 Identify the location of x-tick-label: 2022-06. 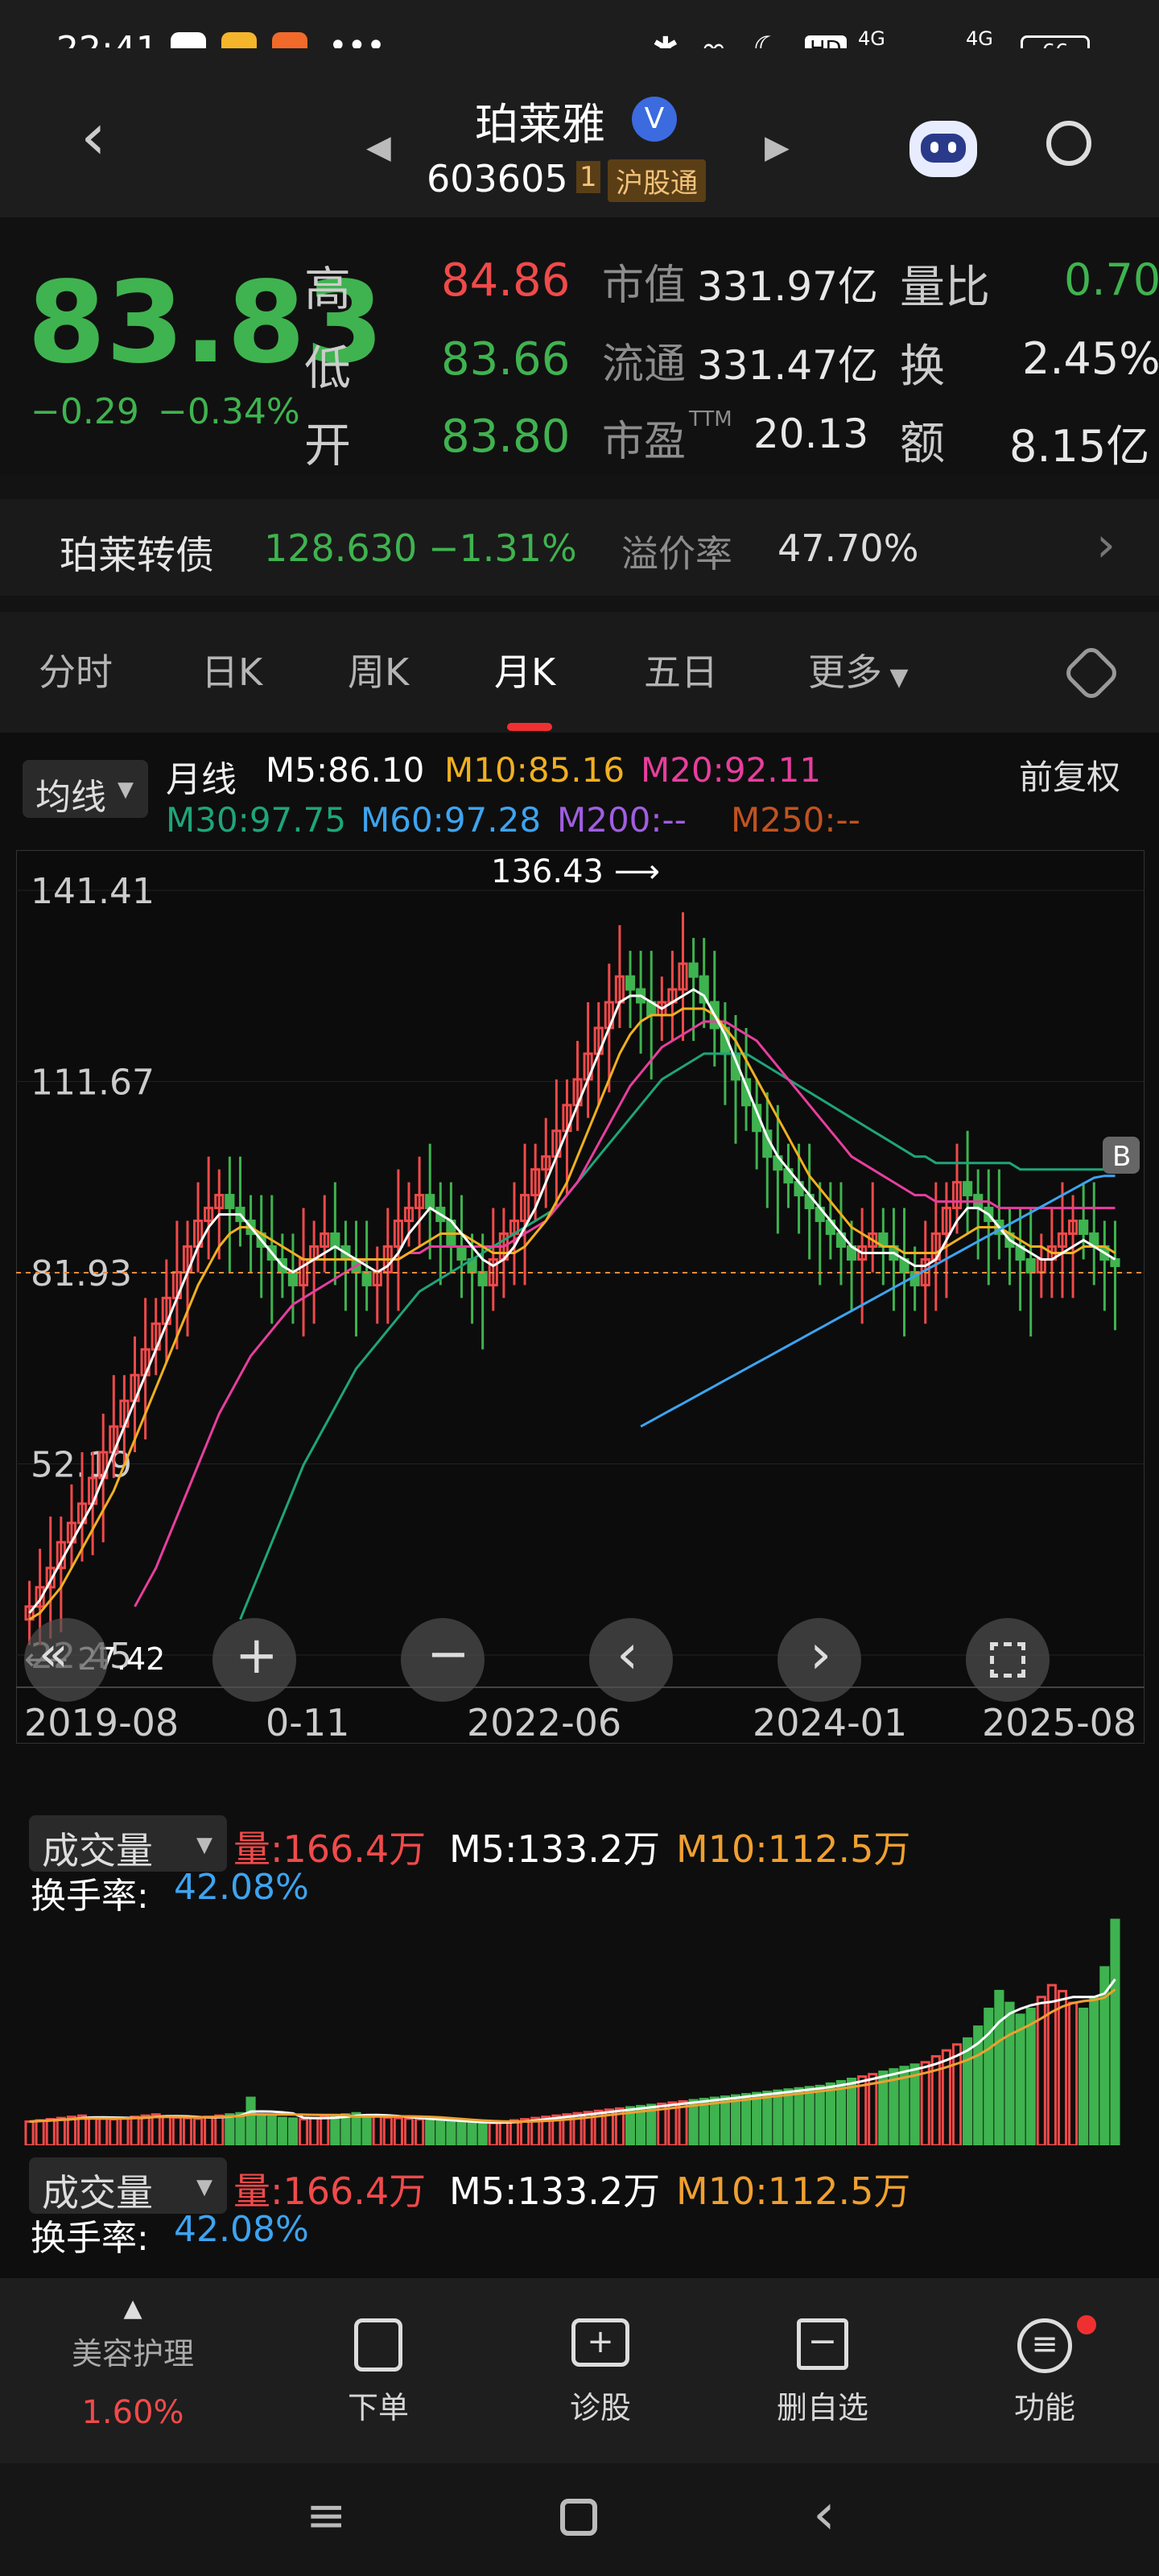
(544, 1722).